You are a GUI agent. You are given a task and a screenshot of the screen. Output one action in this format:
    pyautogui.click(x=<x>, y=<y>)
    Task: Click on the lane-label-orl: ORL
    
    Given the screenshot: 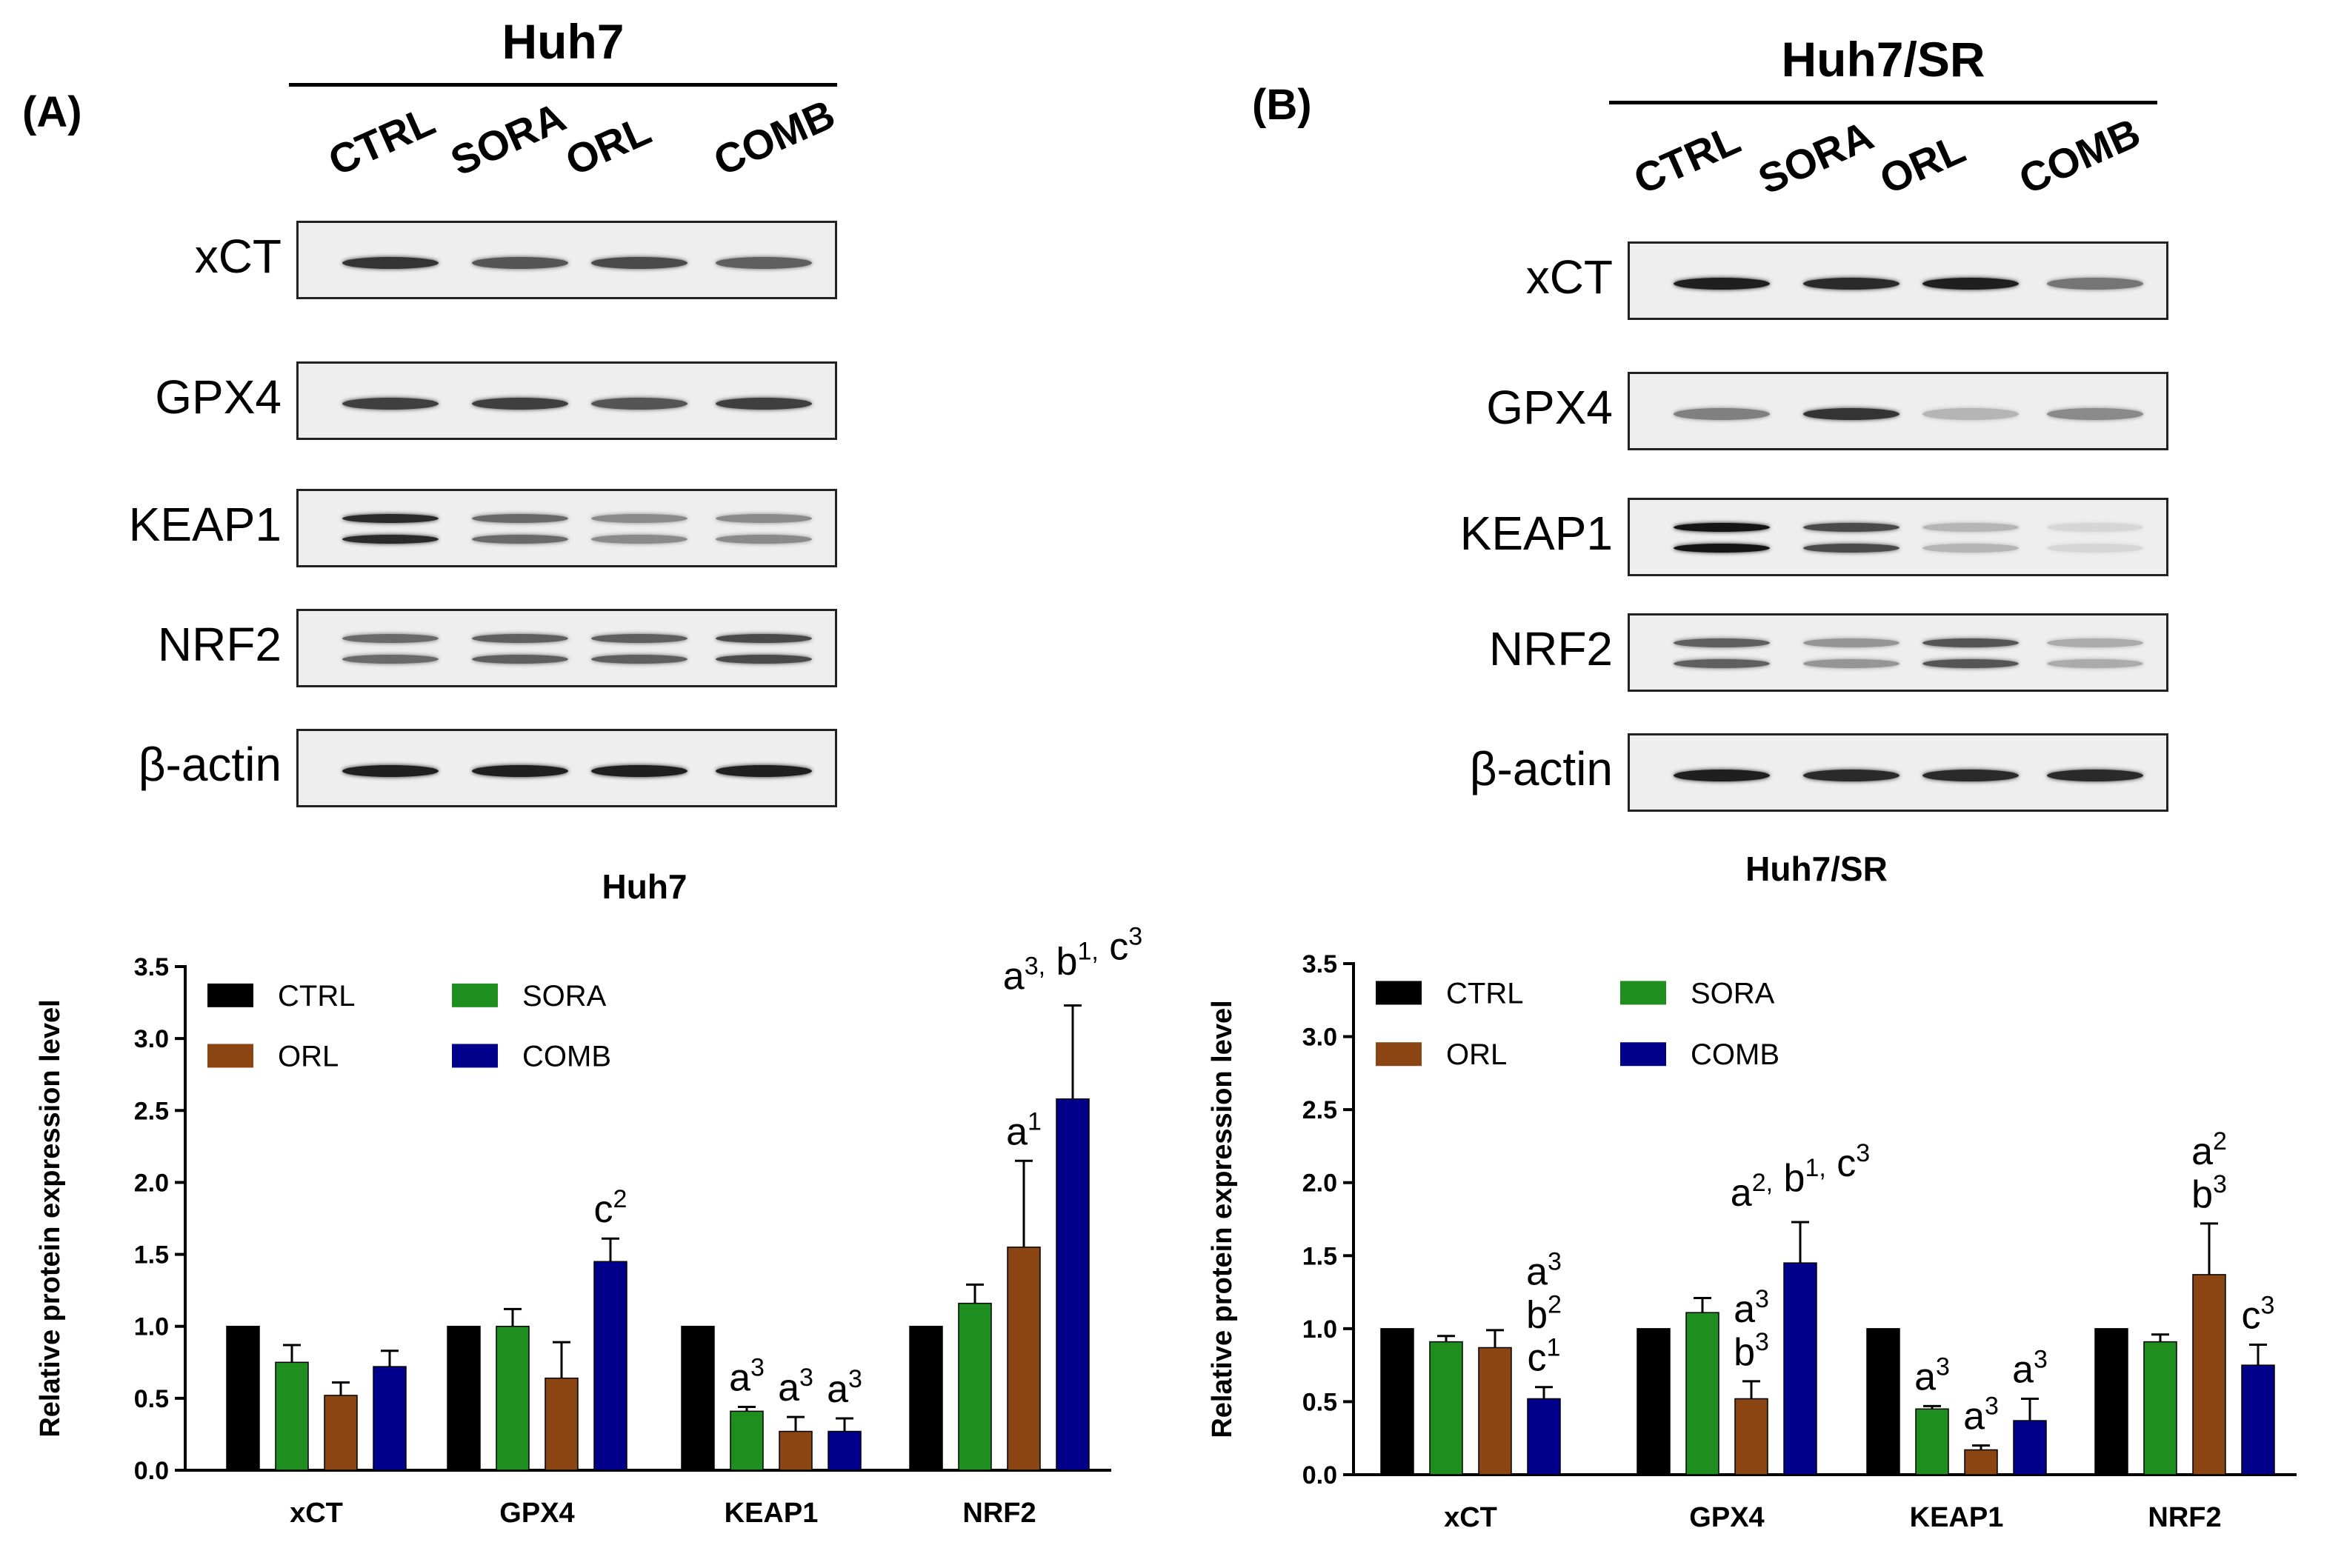 What is the action you would take?
    pyautogui.click(x=608, y=145)
    